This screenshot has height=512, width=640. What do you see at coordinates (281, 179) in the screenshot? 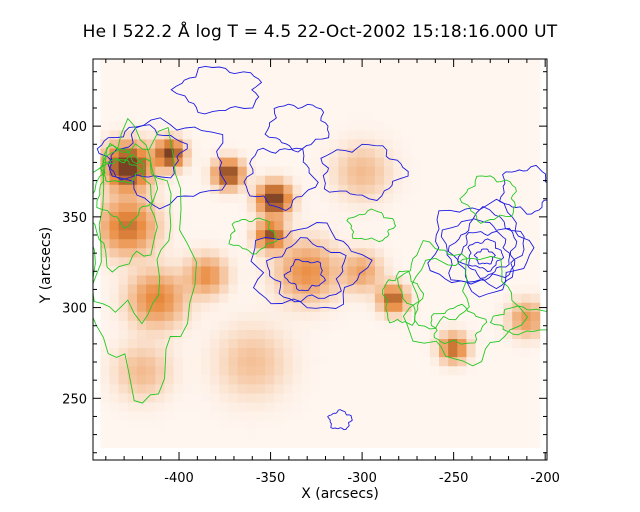
I see `contour-blue` at bounding box center [281, 179].